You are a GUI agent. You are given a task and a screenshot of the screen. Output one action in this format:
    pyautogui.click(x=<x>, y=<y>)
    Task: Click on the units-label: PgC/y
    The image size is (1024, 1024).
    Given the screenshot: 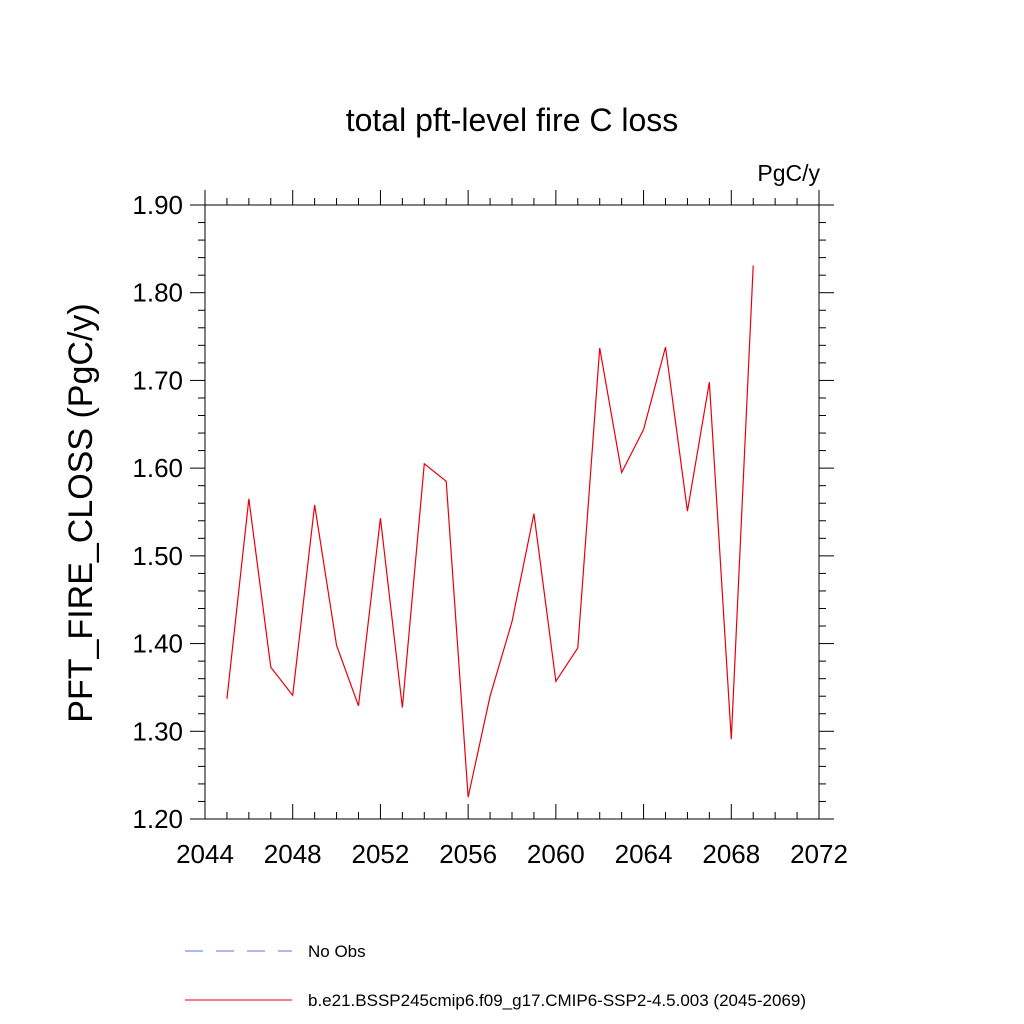 What is the action you would take?
    pyautogui.click(x=788, y=173)
    